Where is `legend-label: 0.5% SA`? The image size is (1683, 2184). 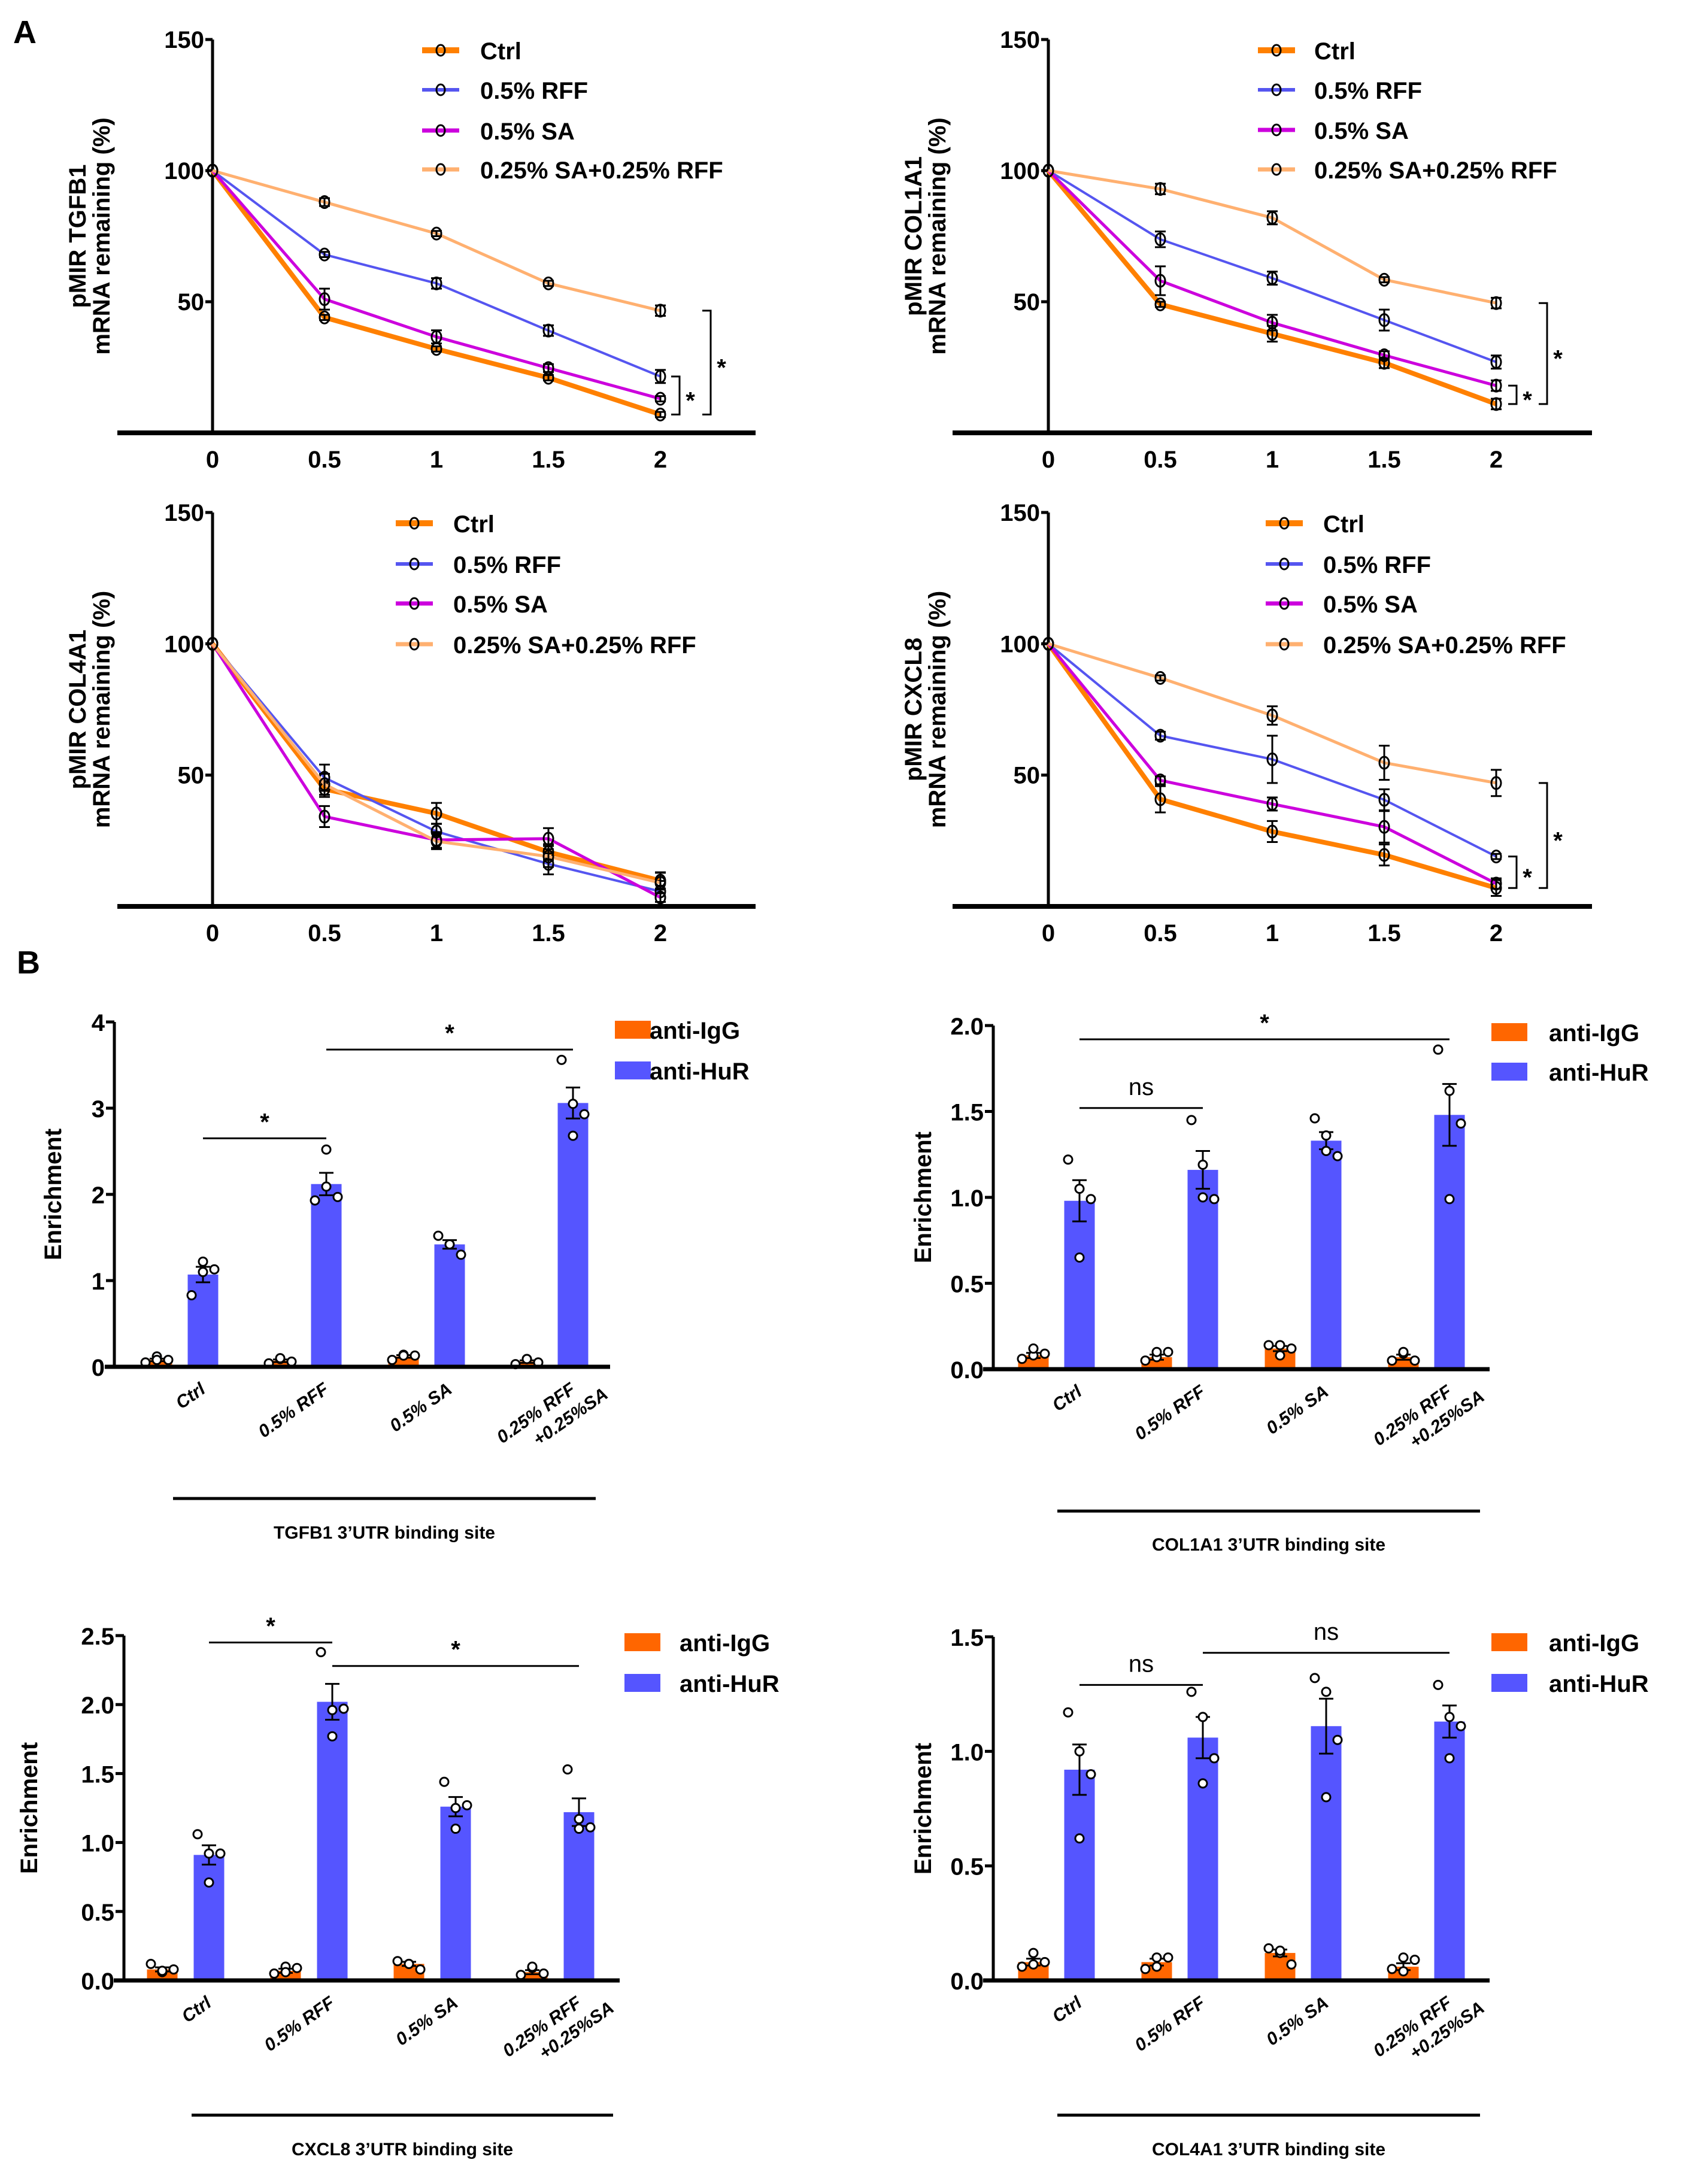
legend-label: 0.5% SA is located at coordinates (500, 605).